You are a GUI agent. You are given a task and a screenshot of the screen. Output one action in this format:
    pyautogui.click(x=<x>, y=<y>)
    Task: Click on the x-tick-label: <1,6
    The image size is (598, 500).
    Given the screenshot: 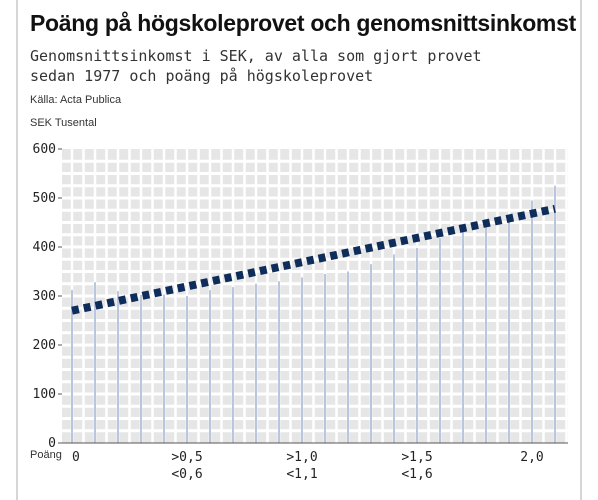 What is the action you would take?
    pyautogui.click(x=416, y=474)
    